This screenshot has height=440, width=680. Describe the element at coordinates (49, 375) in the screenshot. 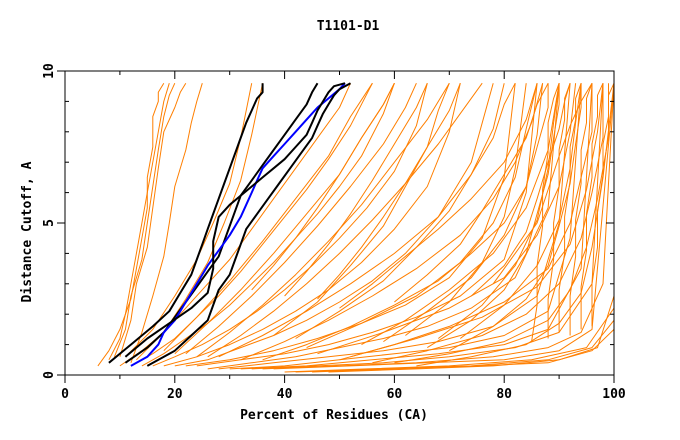

I see `y-tick-label: 0` at that location.